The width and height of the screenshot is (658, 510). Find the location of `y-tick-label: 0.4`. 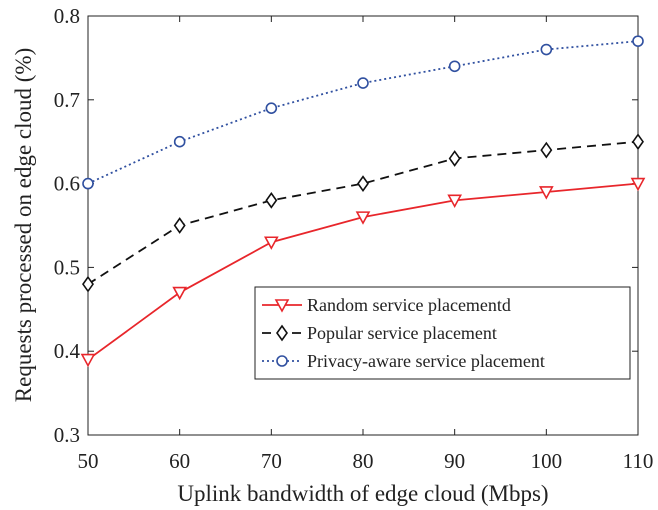

y-tick-label: 0.4 is located at coordinates (67, 351).